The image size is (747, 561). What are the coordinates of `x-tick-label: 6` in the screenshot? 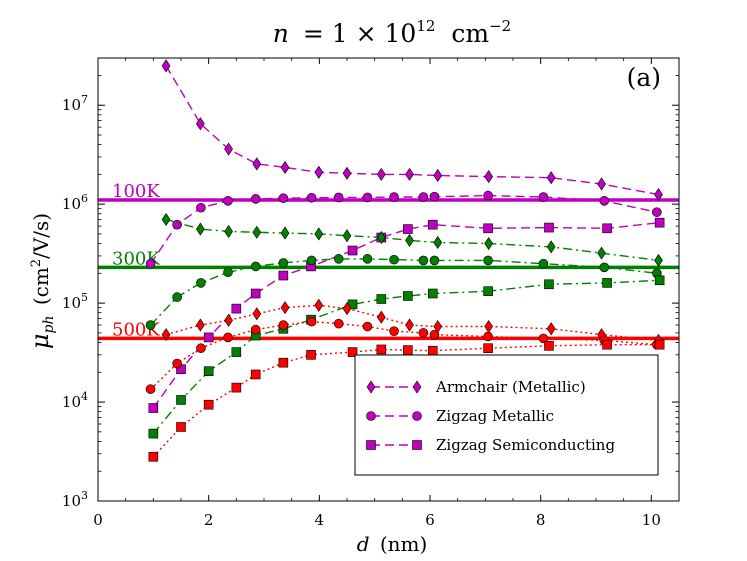 It's located at (430, 520).